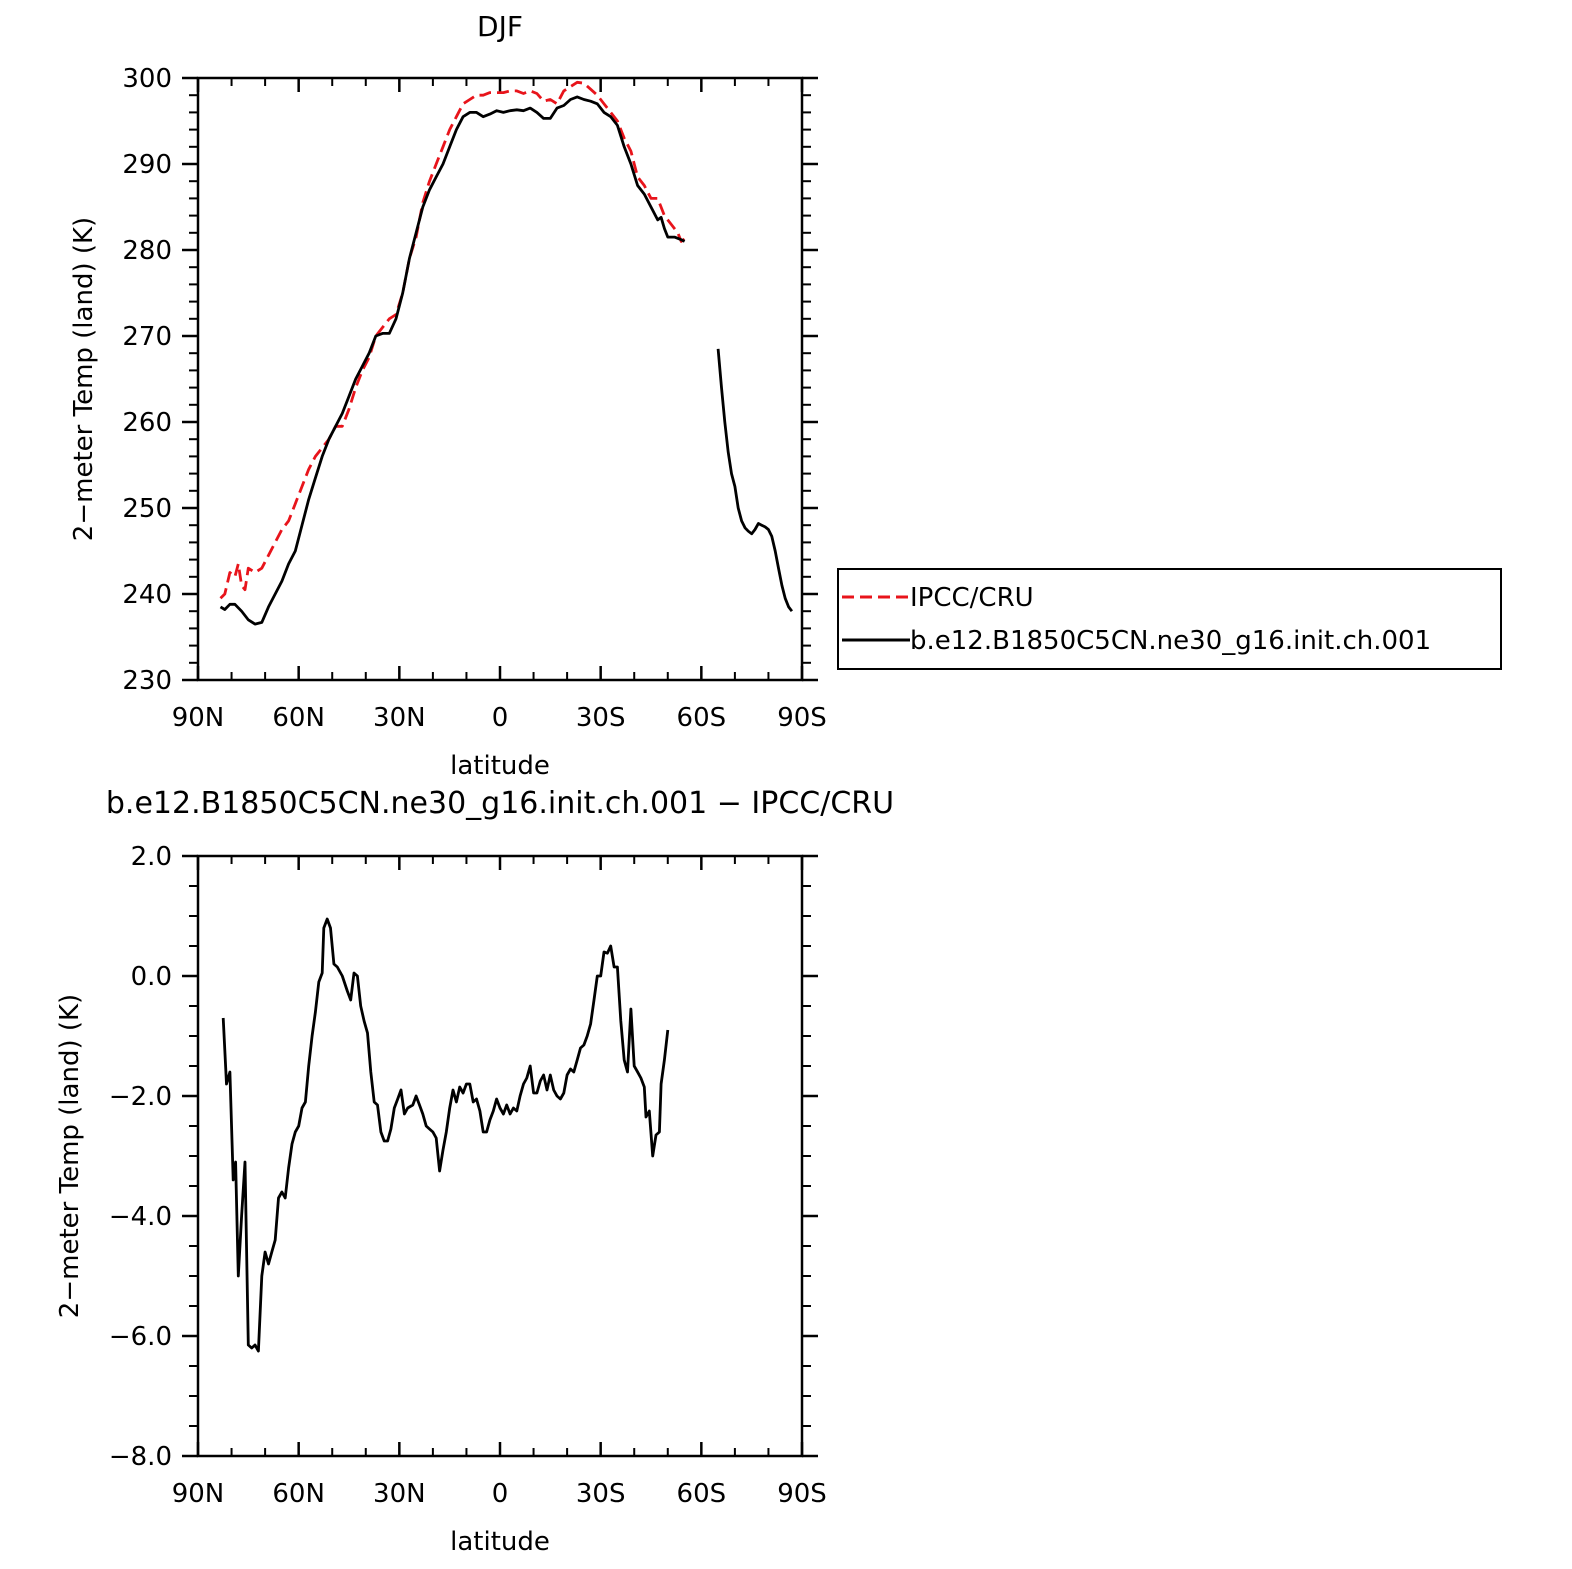 The image size is (1572, 1569). What do you see at coordinates (140, 1217) in the screenshot?
I see `y-tick-label: −4.0` at bounding box center [140, 1217].